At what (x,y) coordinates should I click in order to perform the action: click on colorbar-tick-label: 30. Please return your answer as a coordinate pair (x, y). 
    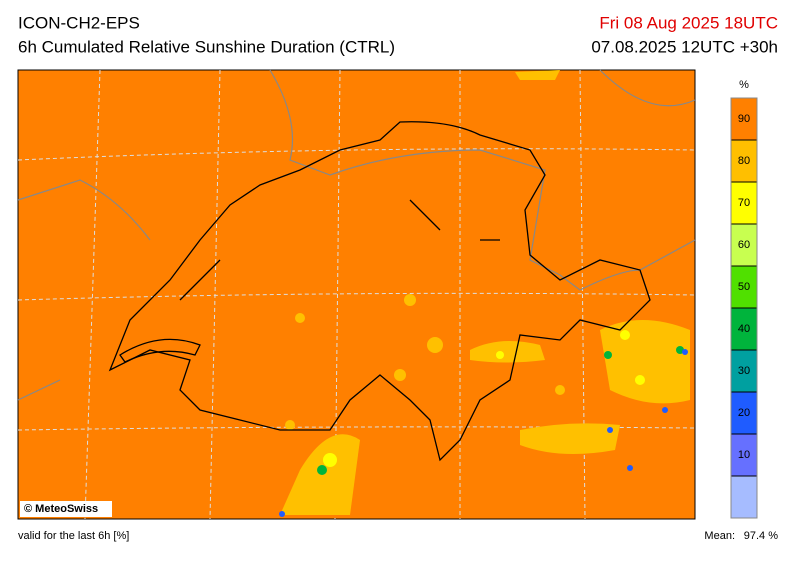
    Looking at the image, I should click on (744, 371).